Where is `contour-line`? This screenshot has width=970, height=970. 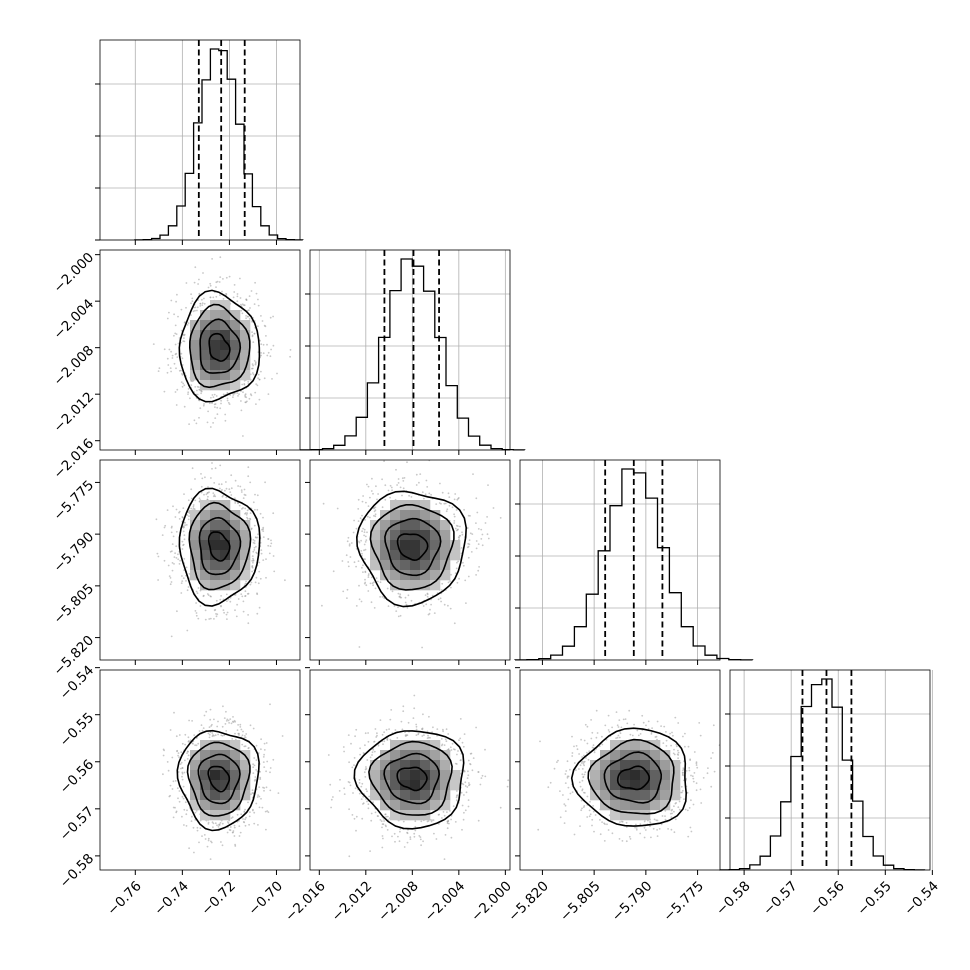 contour-line is located at coordinates (412, 779).